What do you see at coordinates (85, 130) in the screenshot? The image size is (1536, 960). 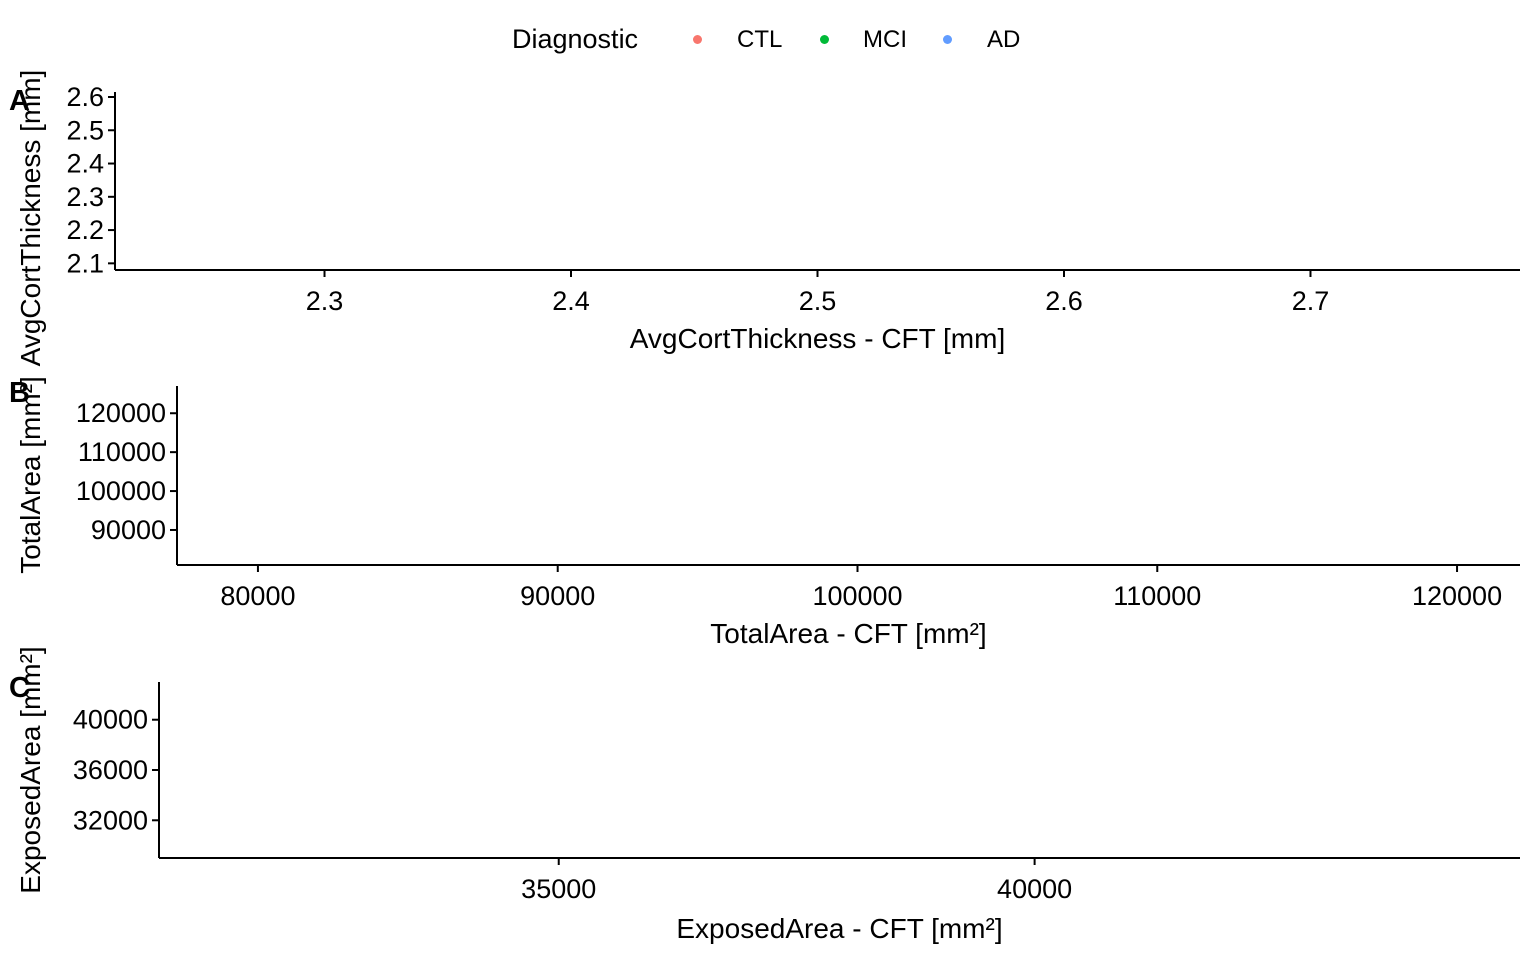 I see `panel-a-y-tick-label: 2.5` at bounding box center [85, 130].